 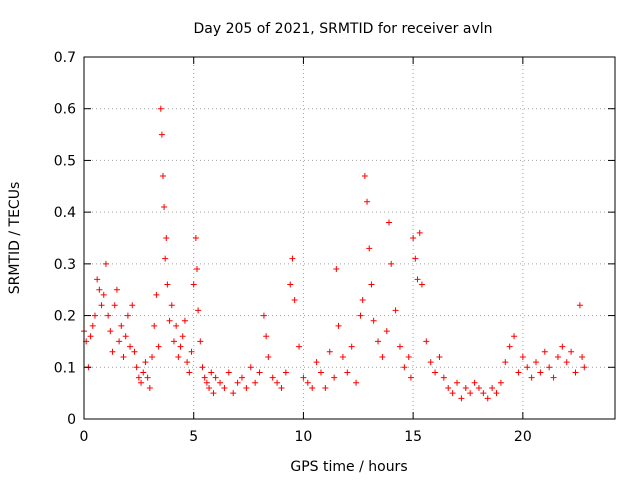 What do you see at coordinates (413, 437) in the screenshot?
I see `x-tick-label: 15` at bounding box center [413, 437].